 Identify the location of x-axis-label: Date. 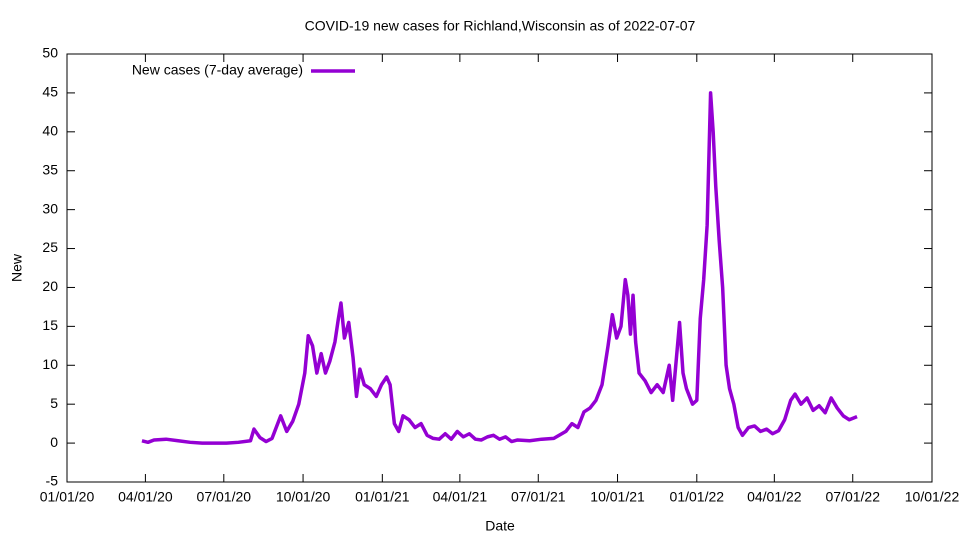
(500, 526).